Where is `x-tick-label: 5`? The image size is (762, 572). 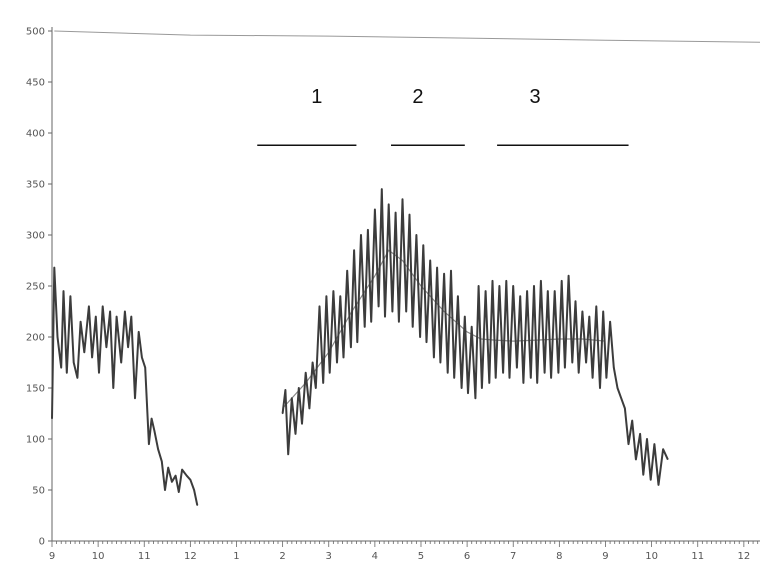
x-tick-label: 5 is located at coordinates (421, 556).